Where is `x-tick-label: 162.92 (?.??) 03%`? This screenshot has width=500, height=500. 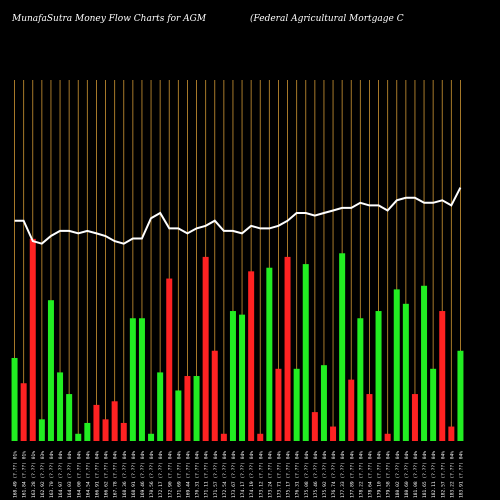 x-tick-label: 162.92 (?.??) 03% is located at coordinates (43, 474).